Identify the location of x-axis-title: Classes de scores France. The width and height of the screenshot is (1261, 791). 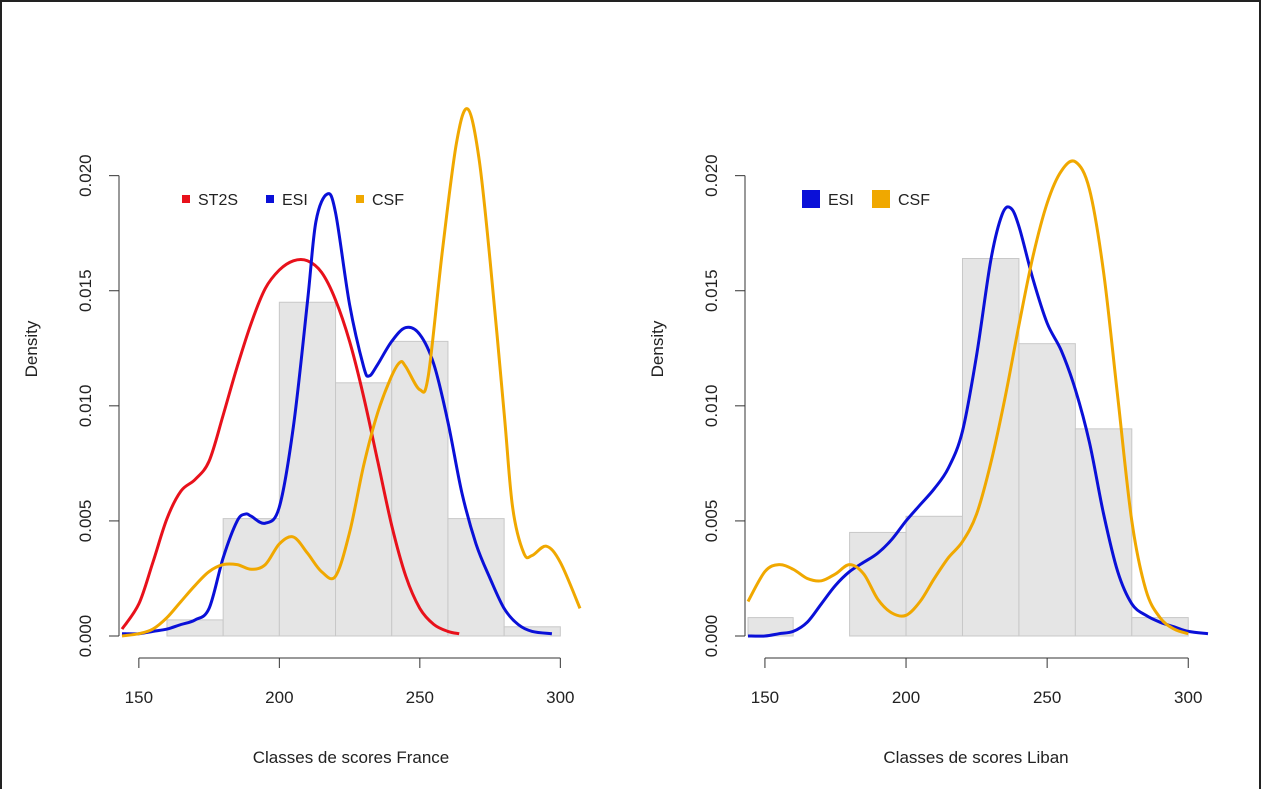
(351, 757).